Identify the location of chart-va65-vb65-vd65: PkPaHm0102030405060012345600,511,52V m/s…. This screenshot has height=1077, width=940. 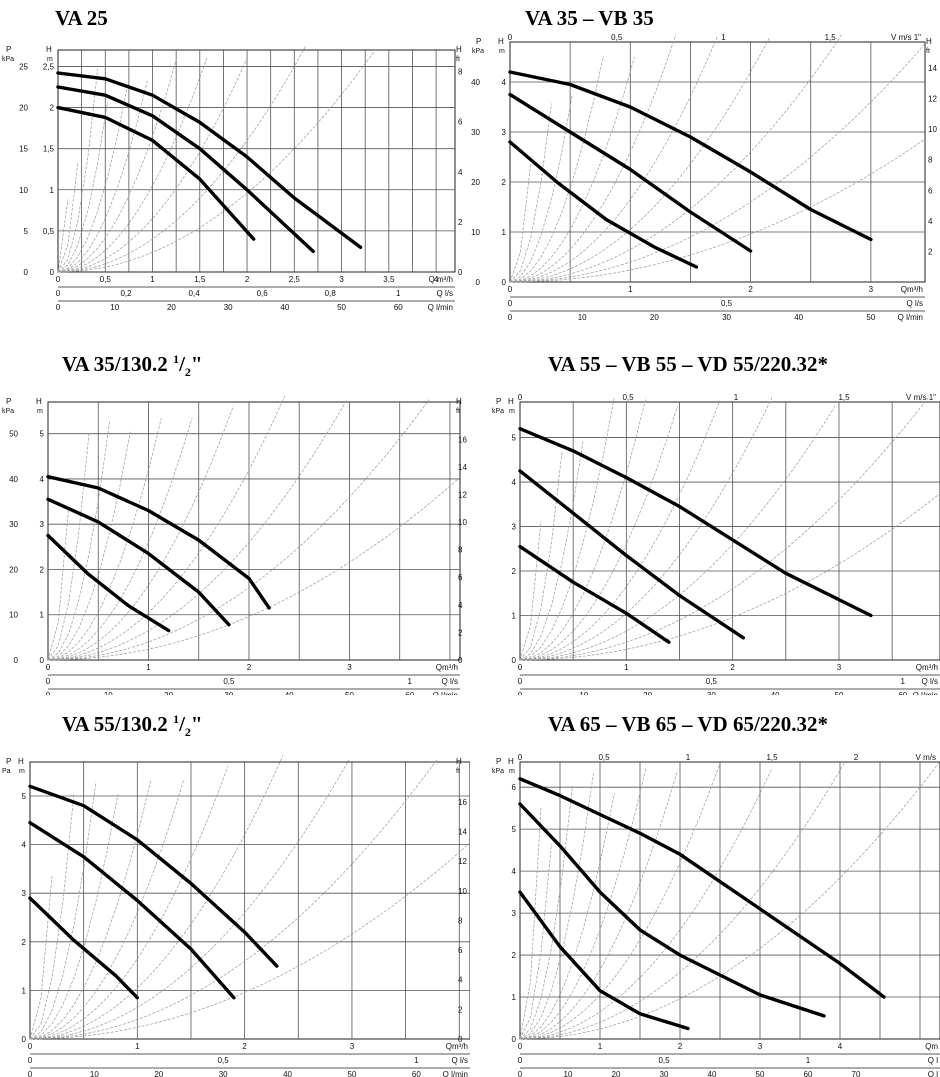
(715, 915).